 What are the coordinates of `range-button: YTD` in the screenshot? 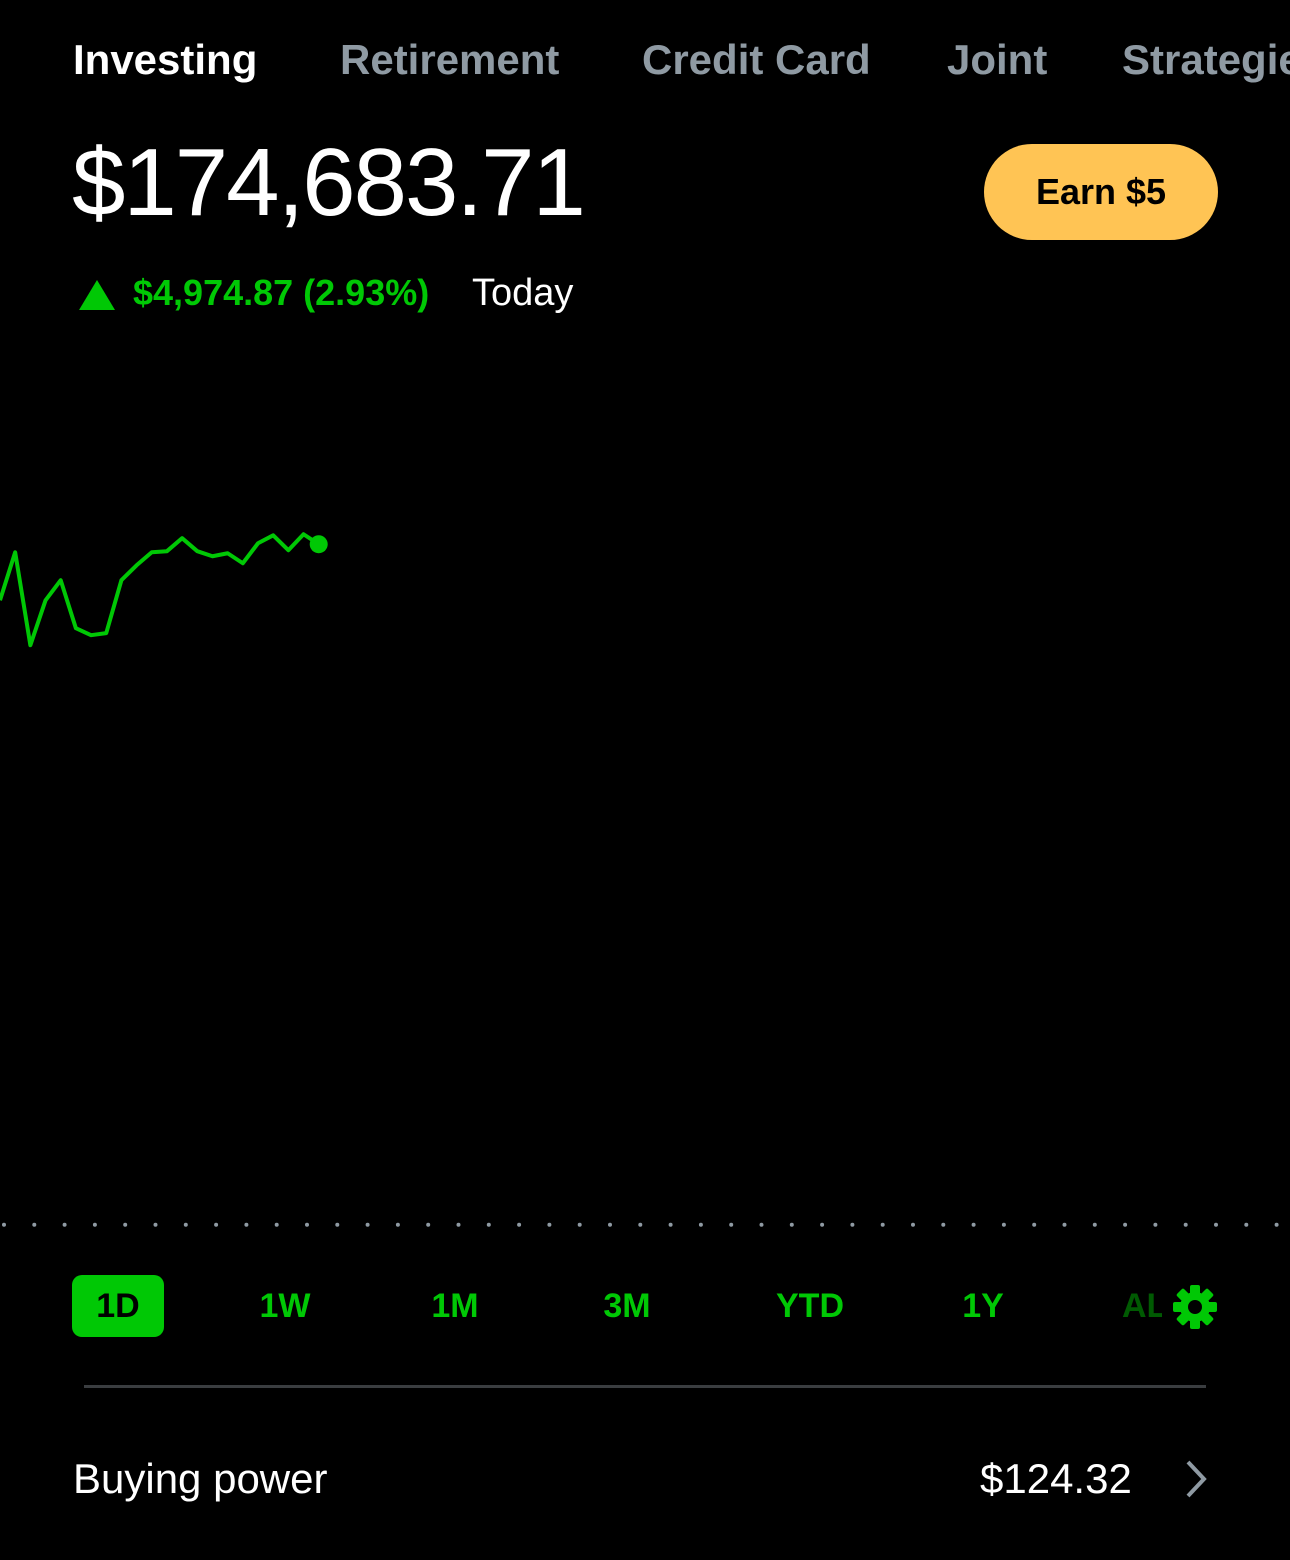 It's located at (810, 1306).